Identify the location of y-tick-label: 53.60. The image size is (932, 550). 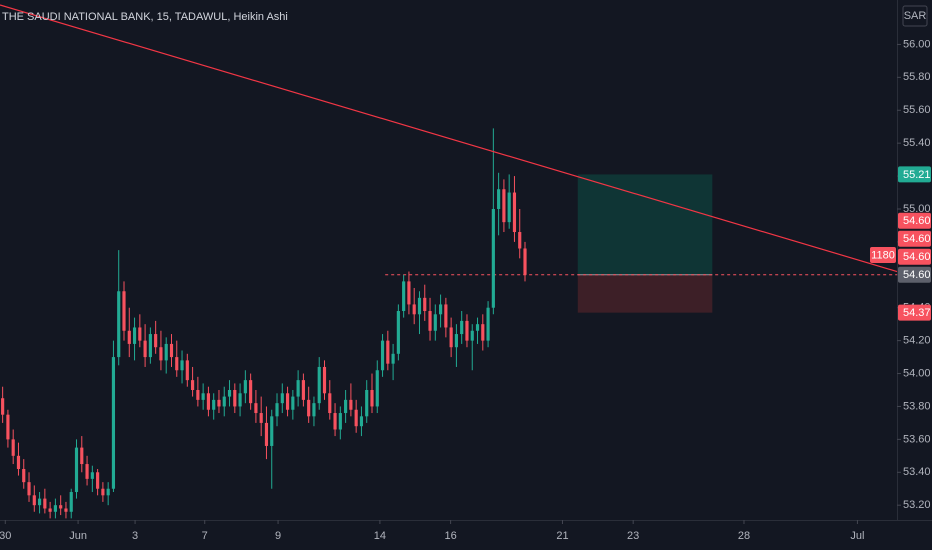
(917, 439).